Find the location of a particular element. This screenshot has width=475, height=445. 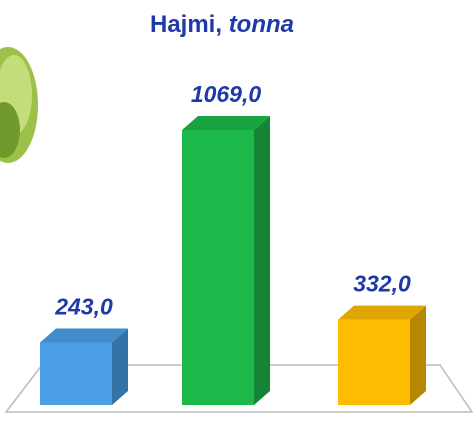

value-label: 332,0 is located at coordinates (382, 284).